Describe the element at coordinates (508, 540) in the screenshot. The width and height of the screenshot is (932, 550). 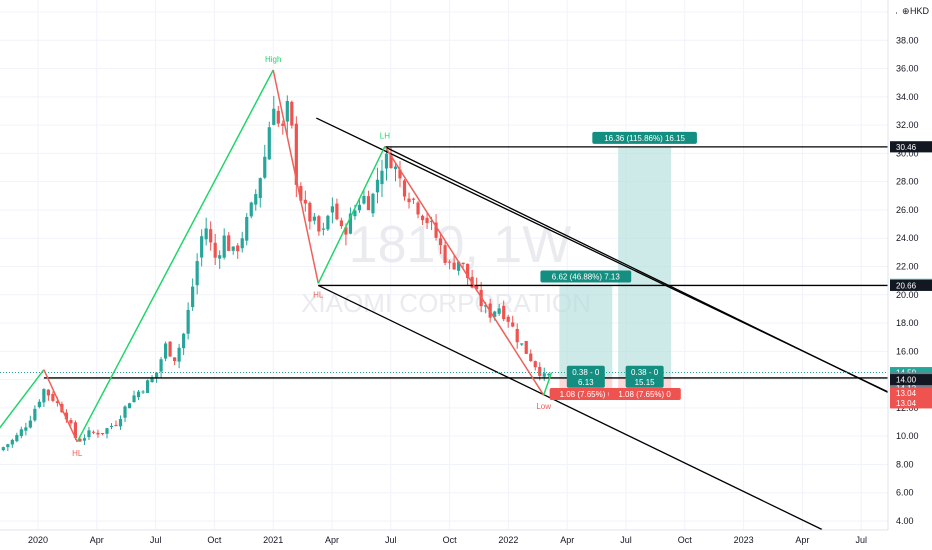
I see `x-tick-label: 2022` at that location.